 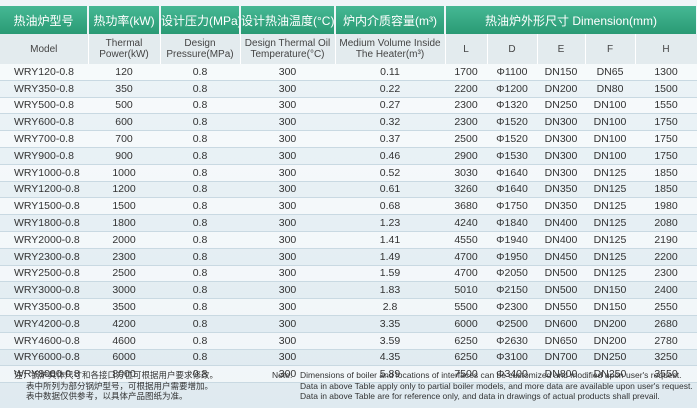 I want to click on table-cell: 3000, so click(x=124, y=290).